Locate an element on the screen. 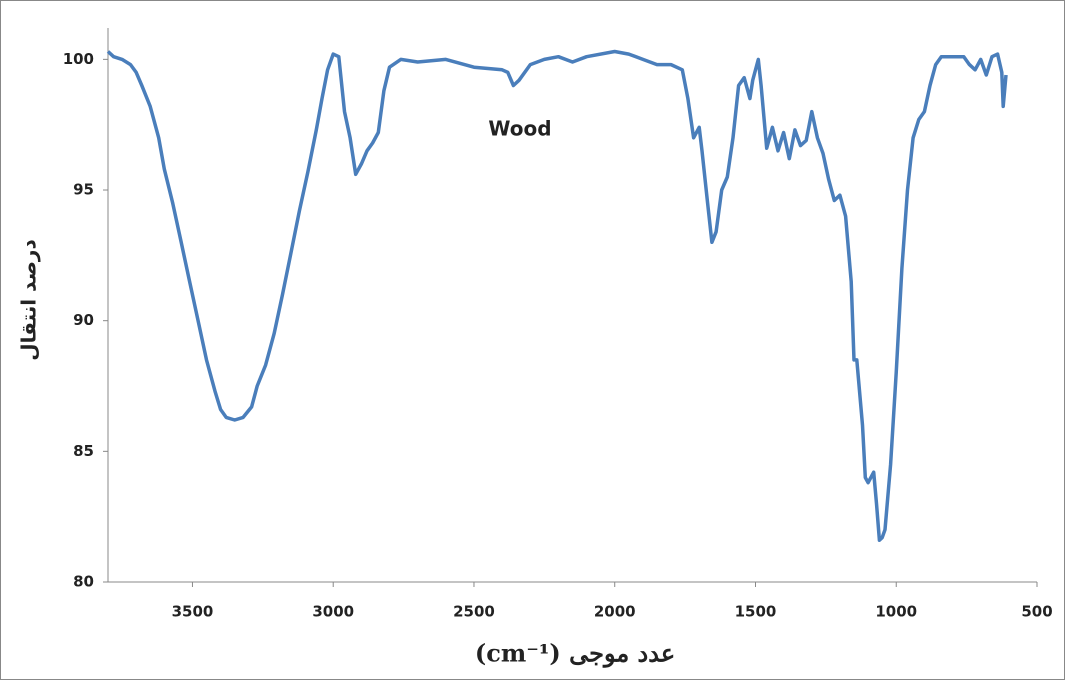 This screenshot has width=1065, height=680. x-axis-label: عدد موجی (cm⁻¹) is located at coordinates (575, 654).